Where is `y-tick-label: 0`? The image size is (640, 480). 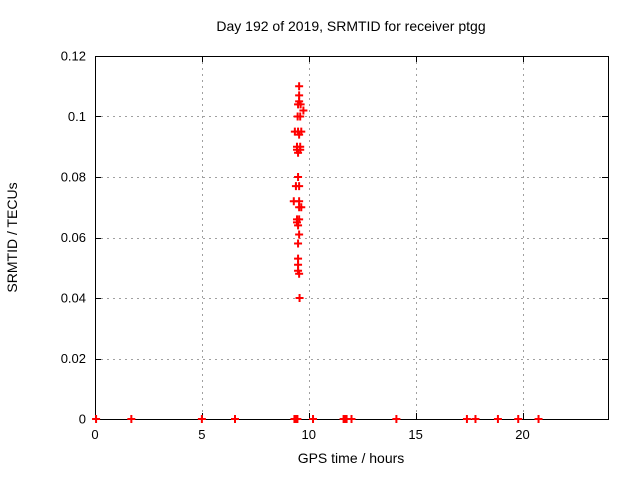 y-tick-label: 0 is located at coordinates (82, 419).